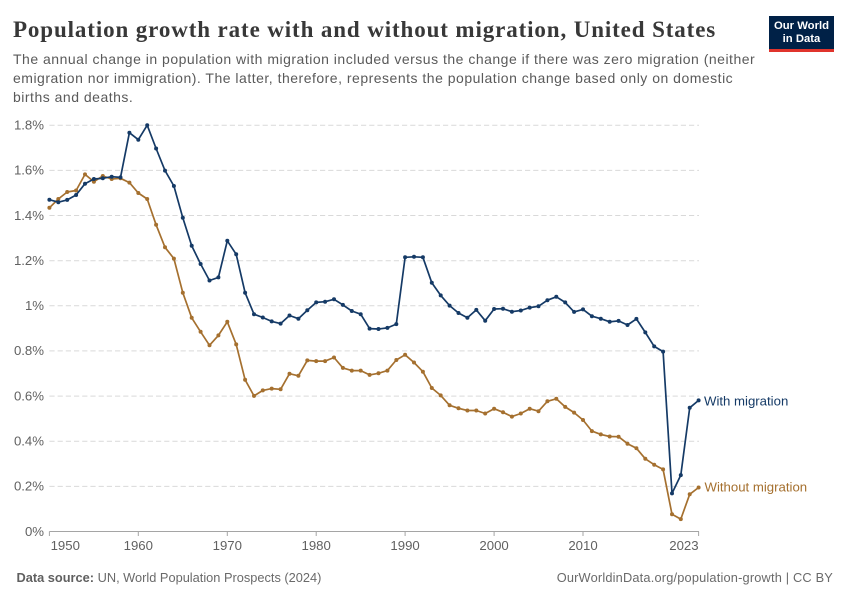  I want to click on svg-text: 1.6%, so click(29, 170).